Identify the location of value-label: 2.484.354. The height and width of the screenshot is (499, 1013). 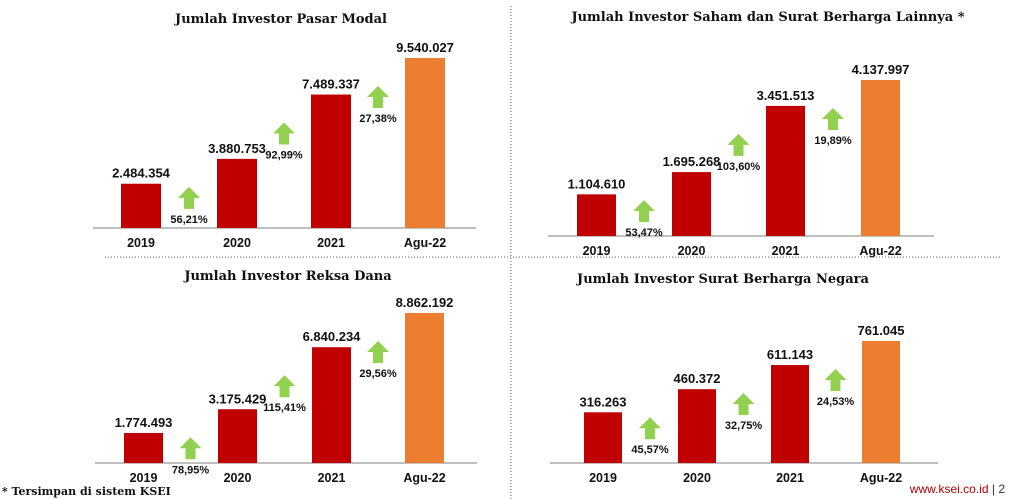
(141, 173).